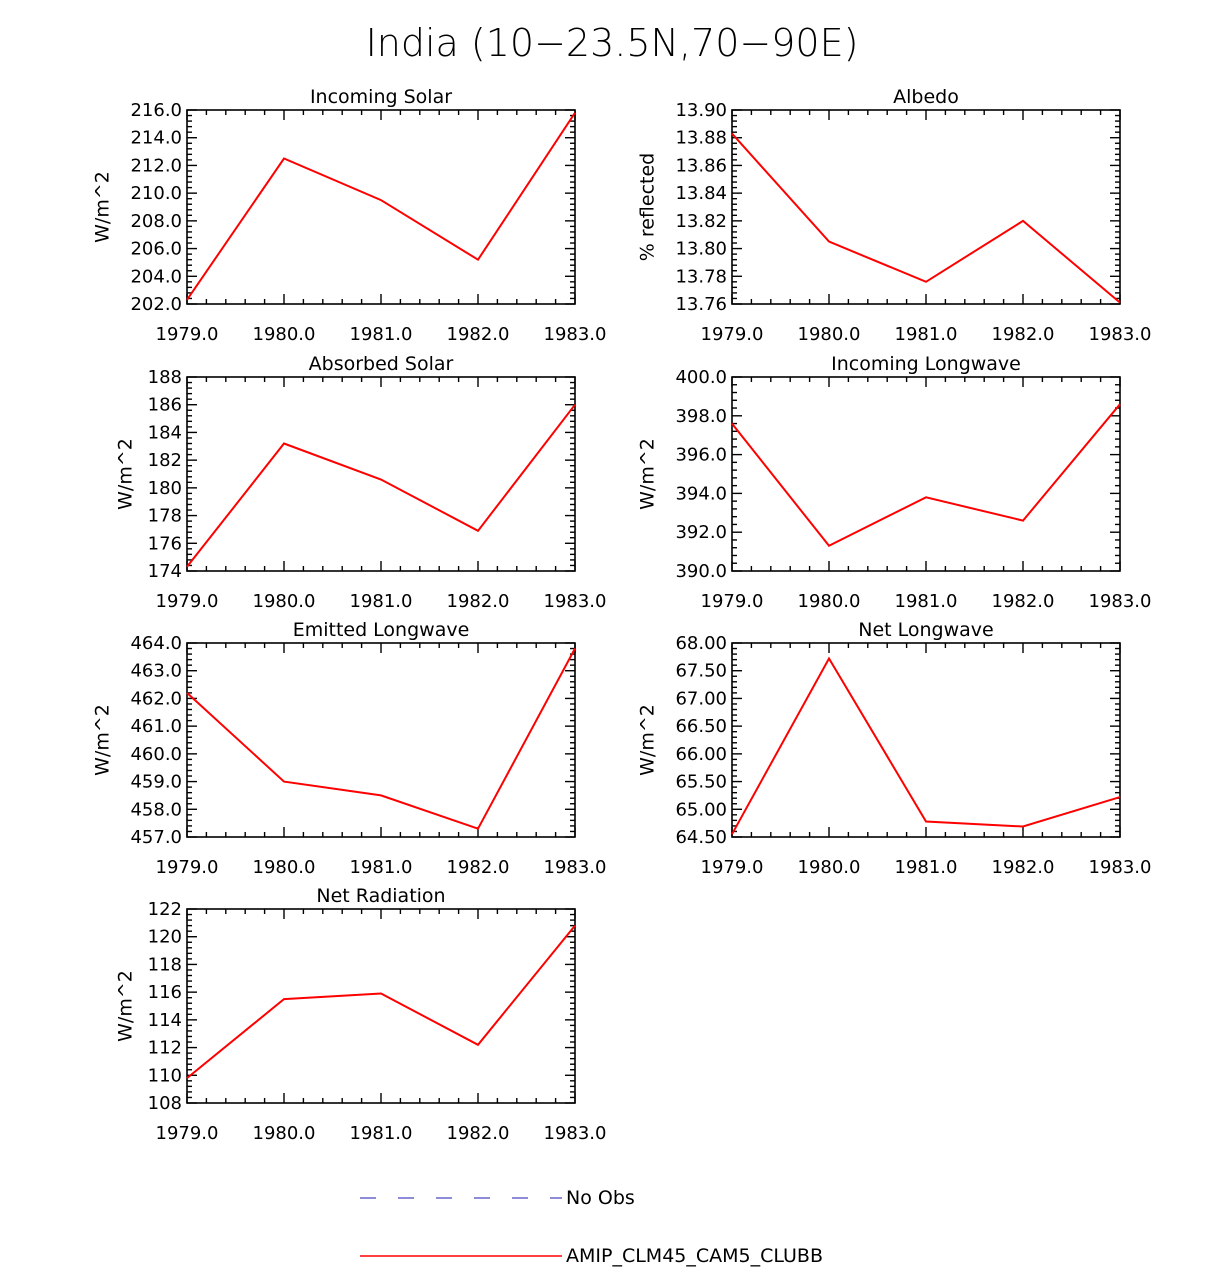  Describe the element at coordinates (156, 249) in the screenshot. I see `panel-incoming-solar-ytick-label: 206.0` at that location.